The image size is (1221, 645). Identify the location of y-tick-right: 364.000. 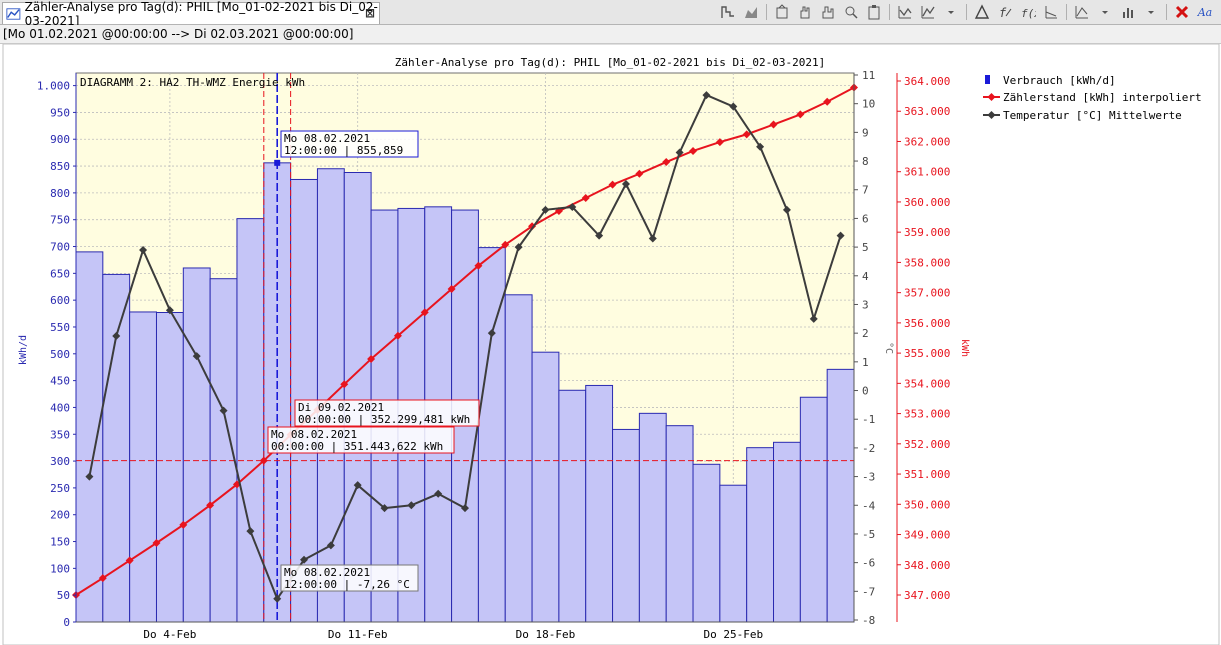
(927, 81).